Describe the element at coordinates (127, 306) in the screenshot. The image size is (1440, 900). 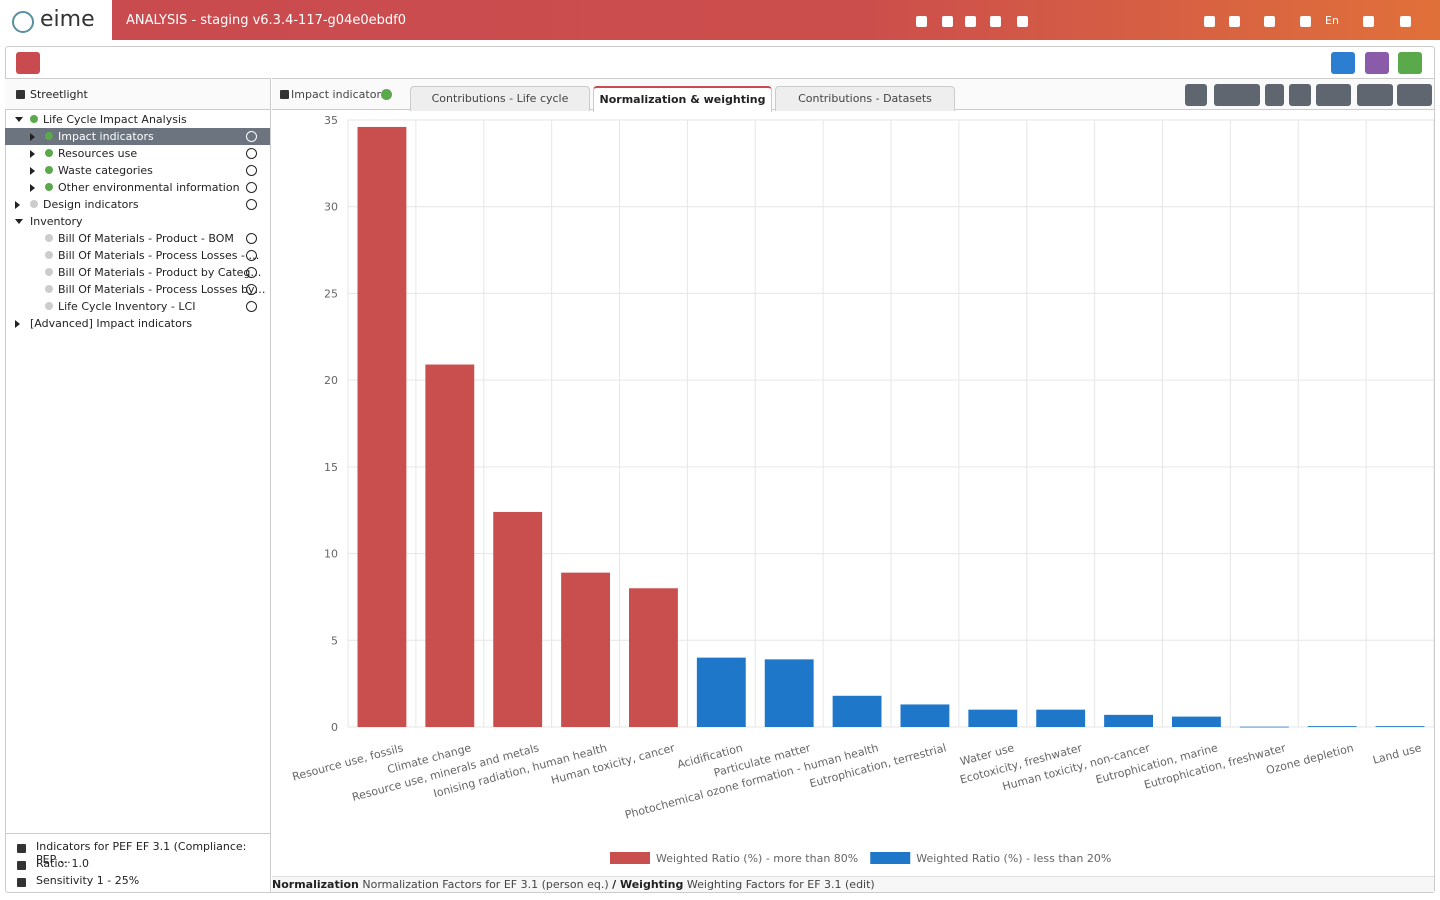
I see `tree-label: Life Cycle Inventory - LCI` at that location.